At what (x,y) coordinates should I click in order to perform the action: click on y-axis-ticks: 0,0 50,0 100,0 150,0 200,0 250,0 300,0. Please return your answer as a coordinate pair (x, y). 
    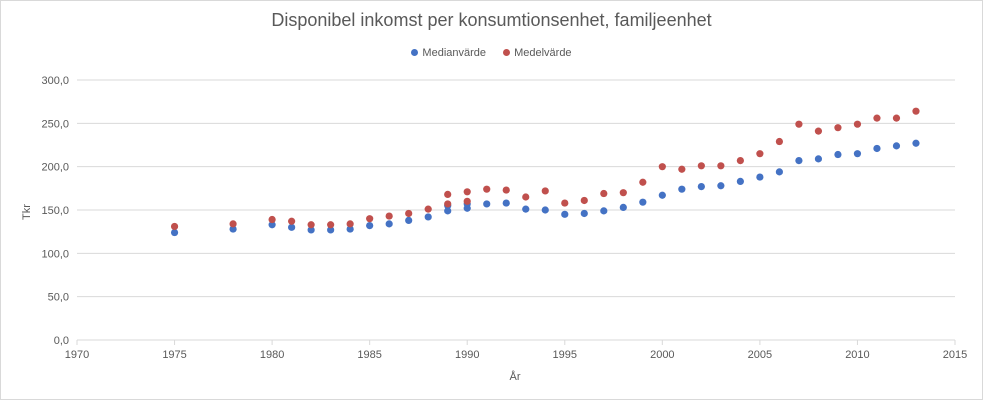
    Looking at the image, I should click on (55, 211).